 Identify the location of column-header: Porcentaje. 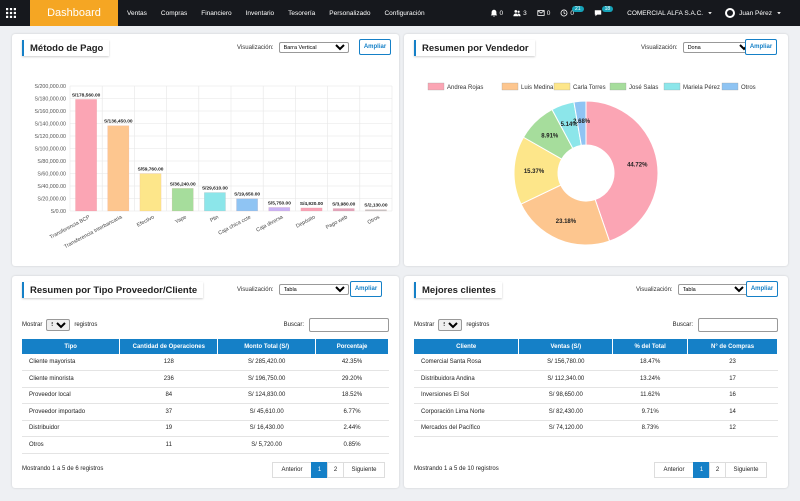
(352, 346).